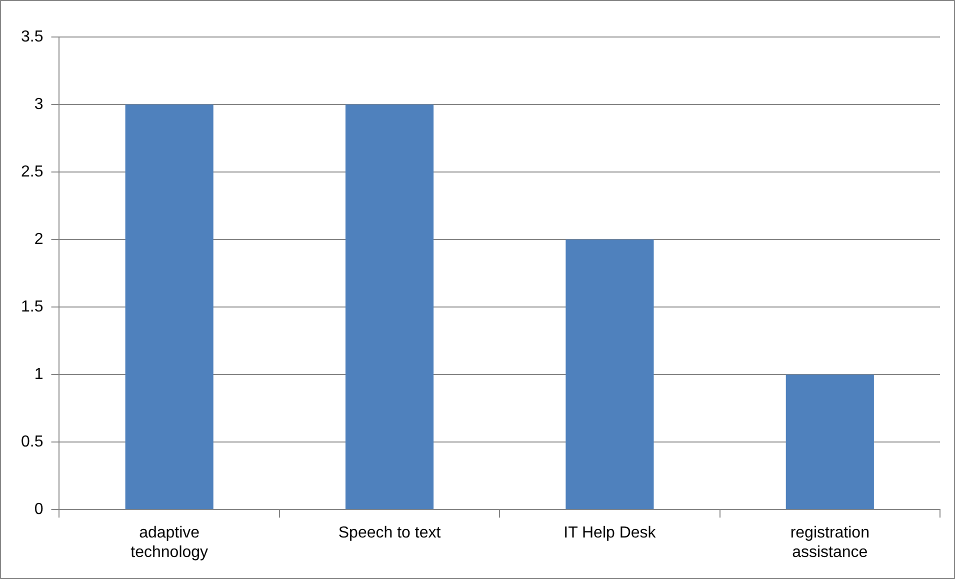 This screenshot has height=579, width=955. Describe the element at coordinates (39, 374) in the screenshot. I see `y-tick-label: 1` at that location.